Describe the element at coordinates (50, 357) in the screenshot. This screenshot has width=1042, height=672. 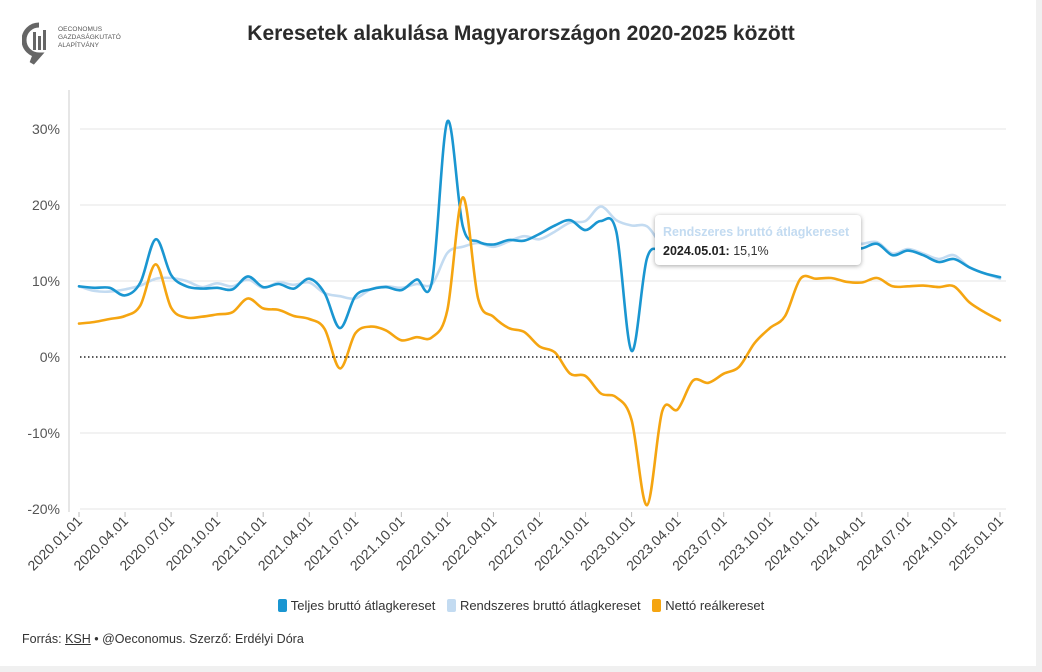
I see `y-tick-label: 0%` at that location.